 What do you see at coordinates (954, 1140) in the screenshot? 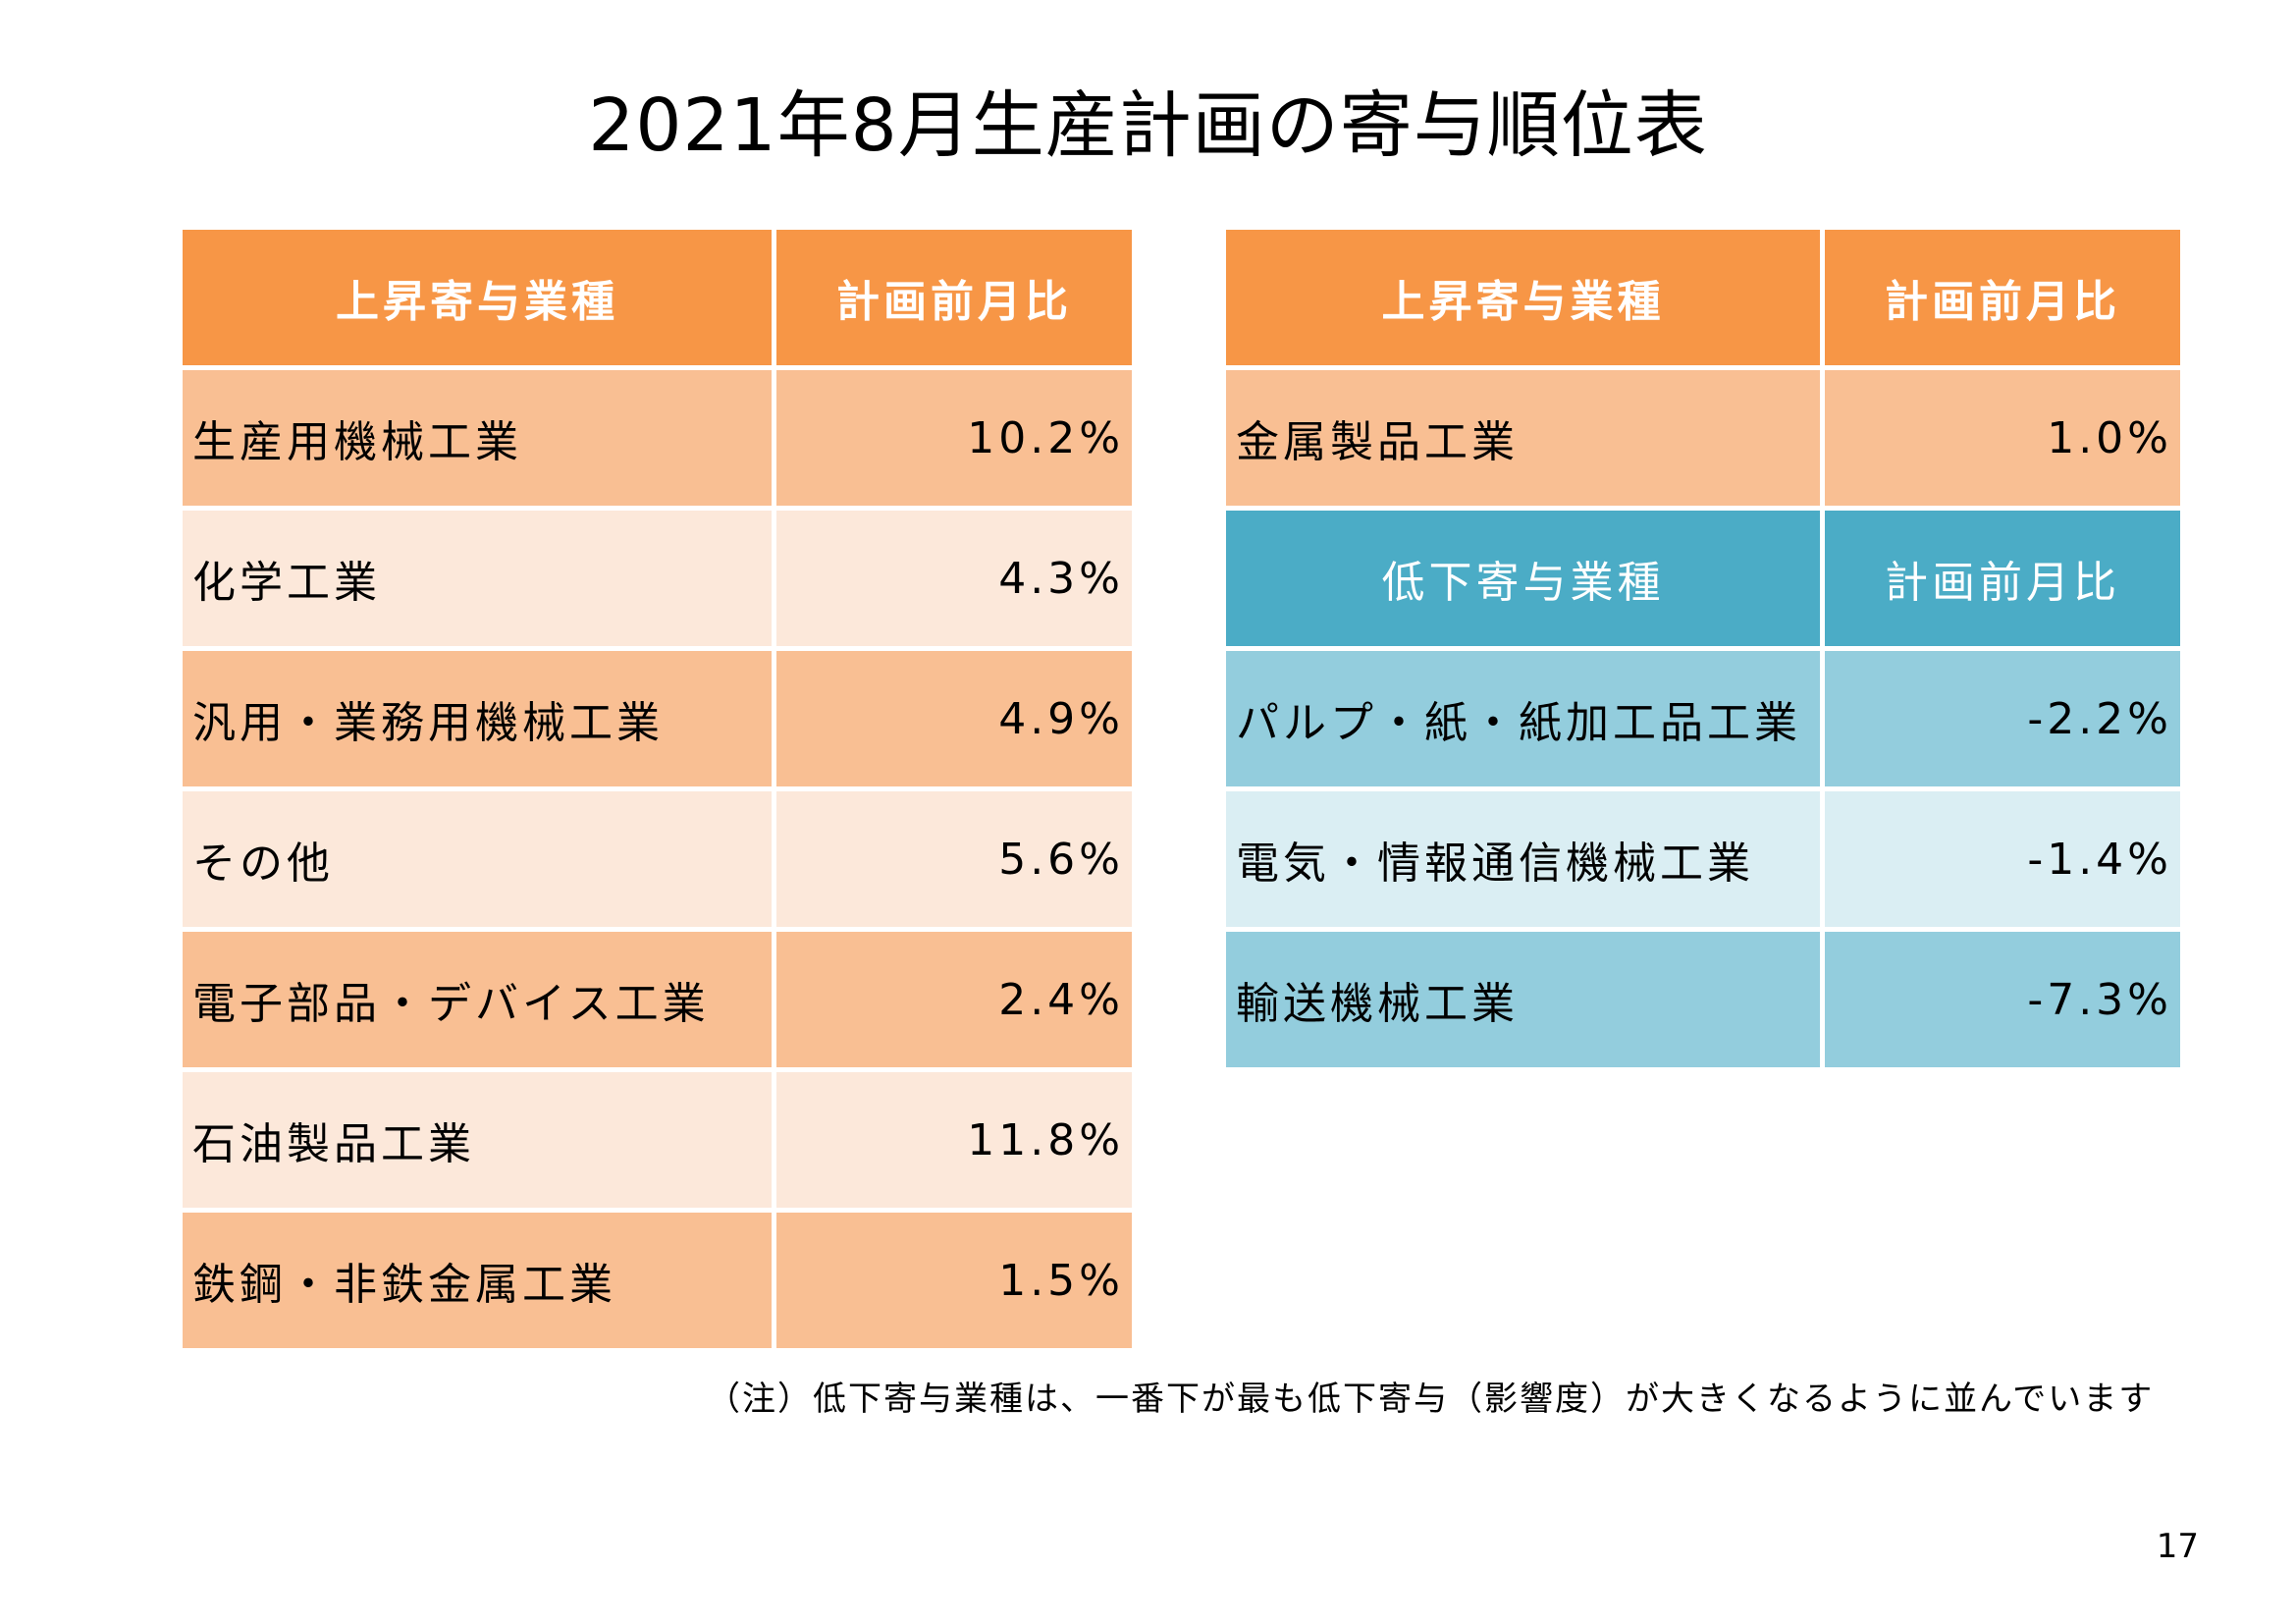
I see `mom-ratio-value: 11.8%` at bounding box center [954, 1140].